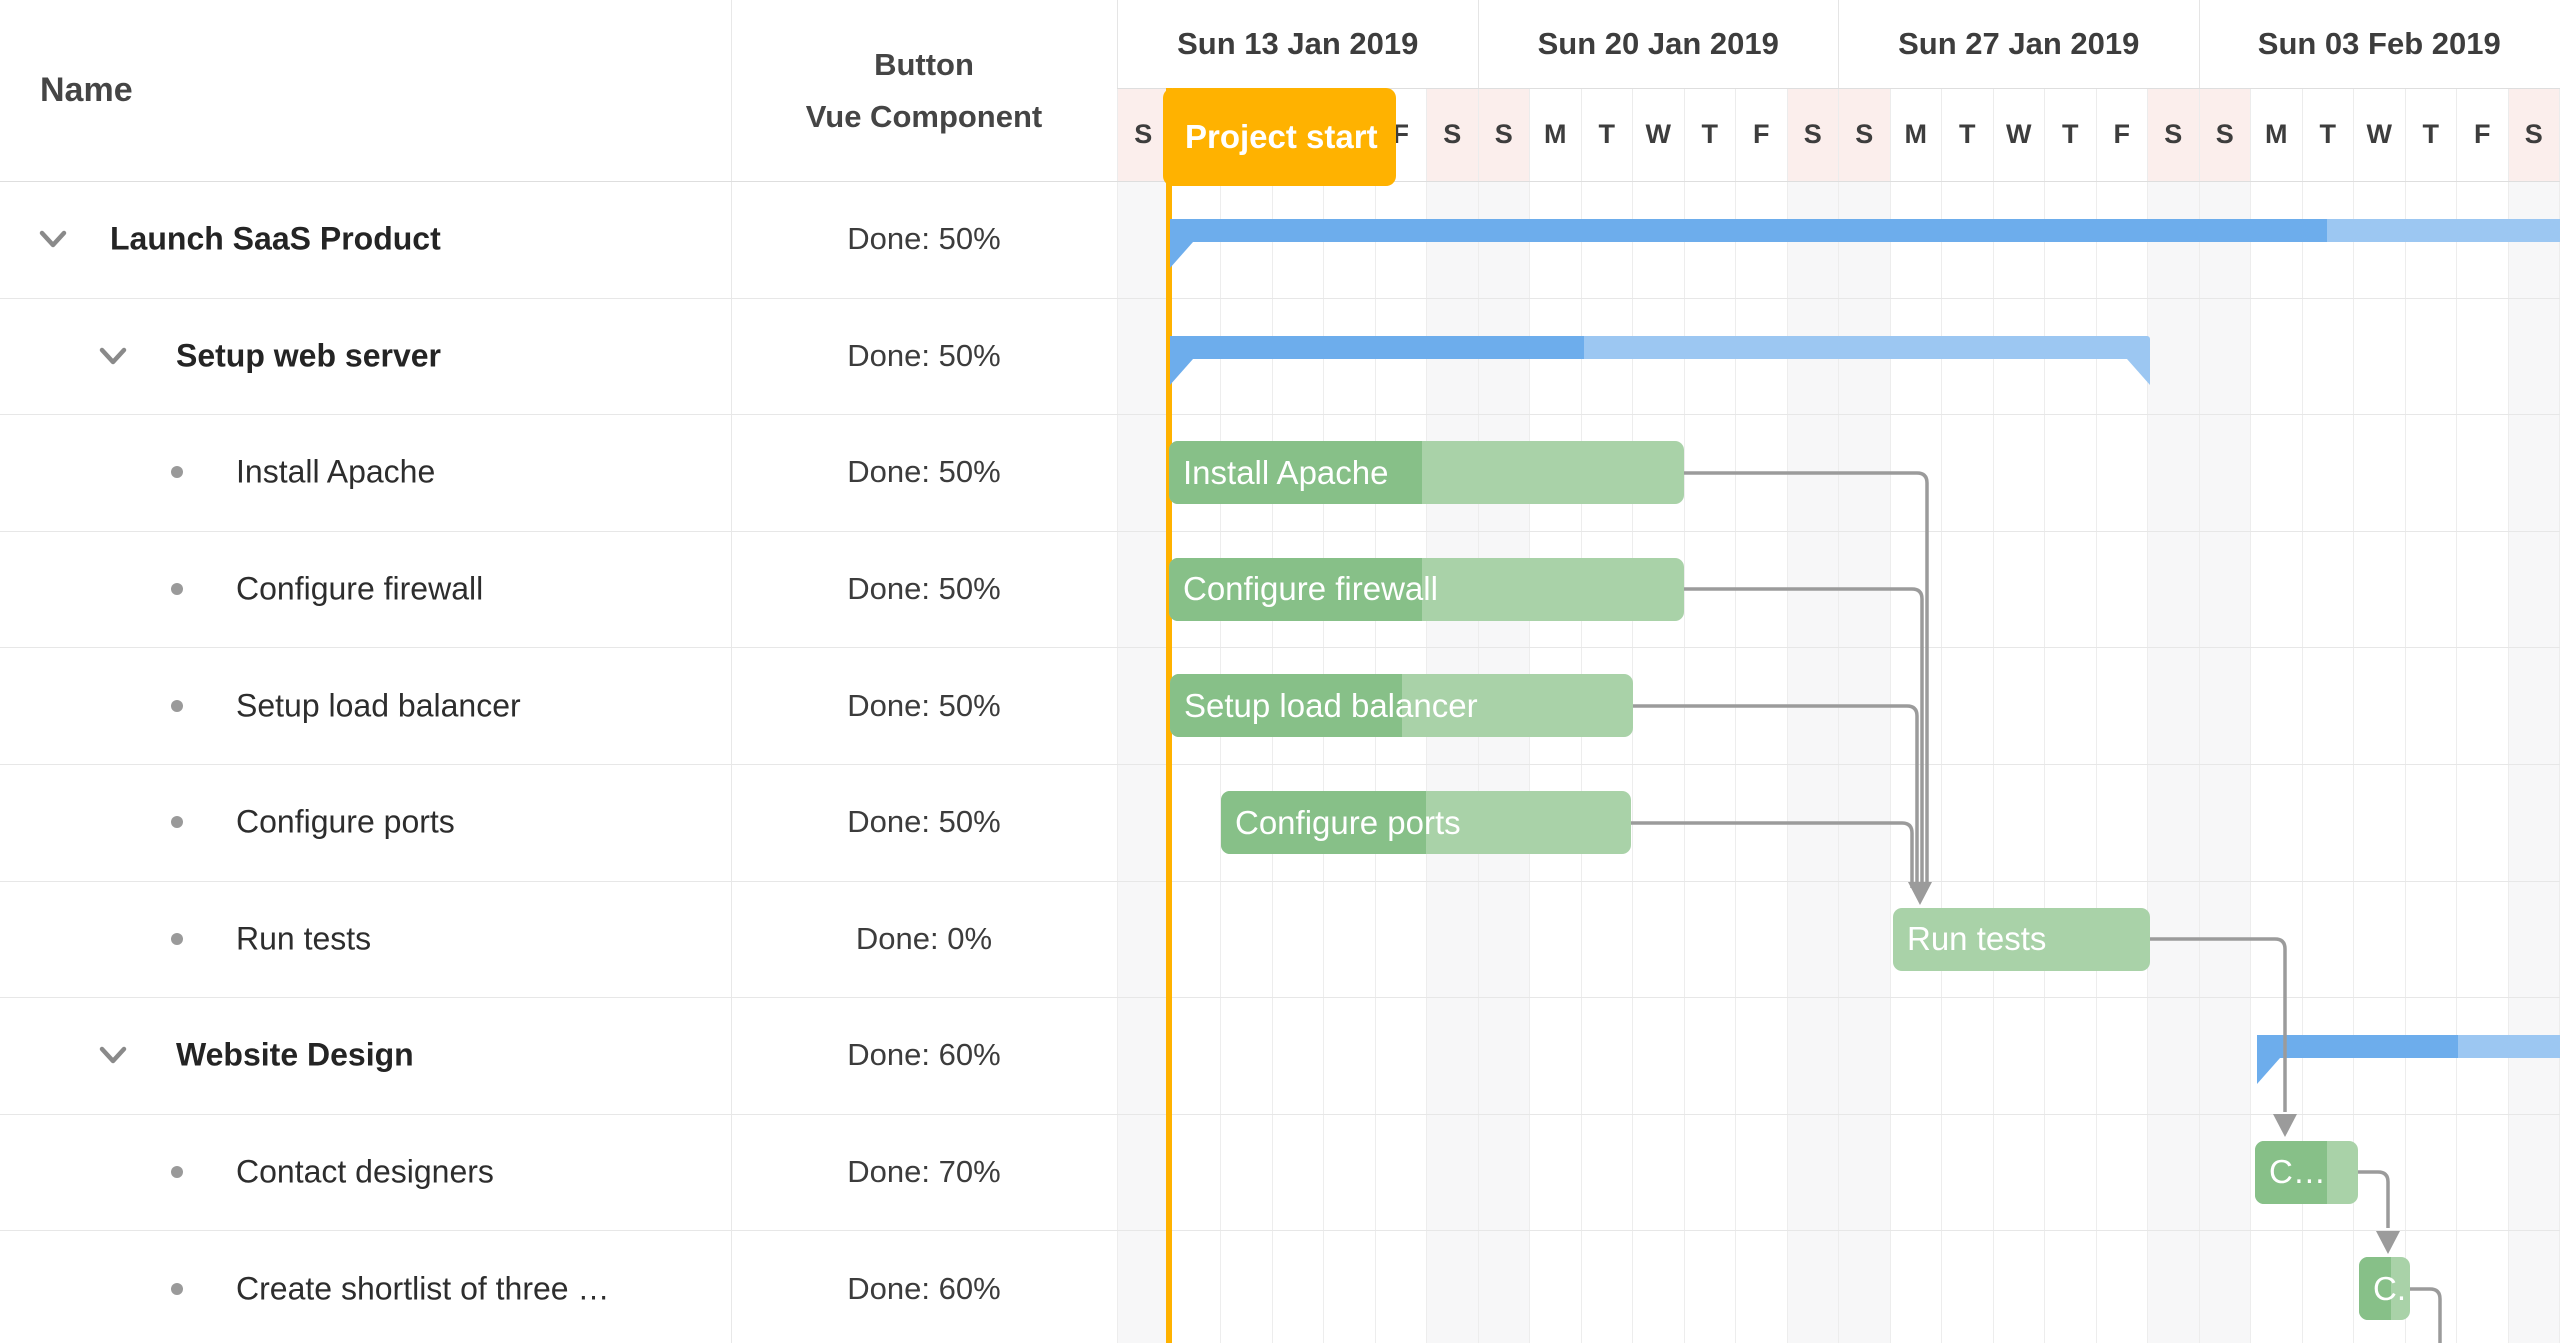 The height and width of the screenshot is (1343, 2560). What do you see at coordinates (360, 588) in the screenshot?
I see `task-name: Configure firewall` at bounding box center [360, 588].